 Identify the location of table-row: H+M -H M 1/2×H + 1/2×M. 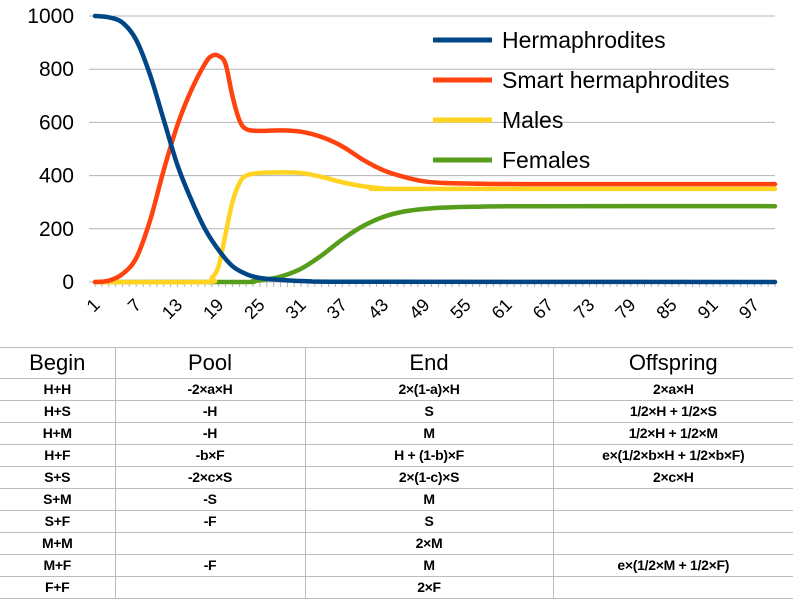
(396, 433).